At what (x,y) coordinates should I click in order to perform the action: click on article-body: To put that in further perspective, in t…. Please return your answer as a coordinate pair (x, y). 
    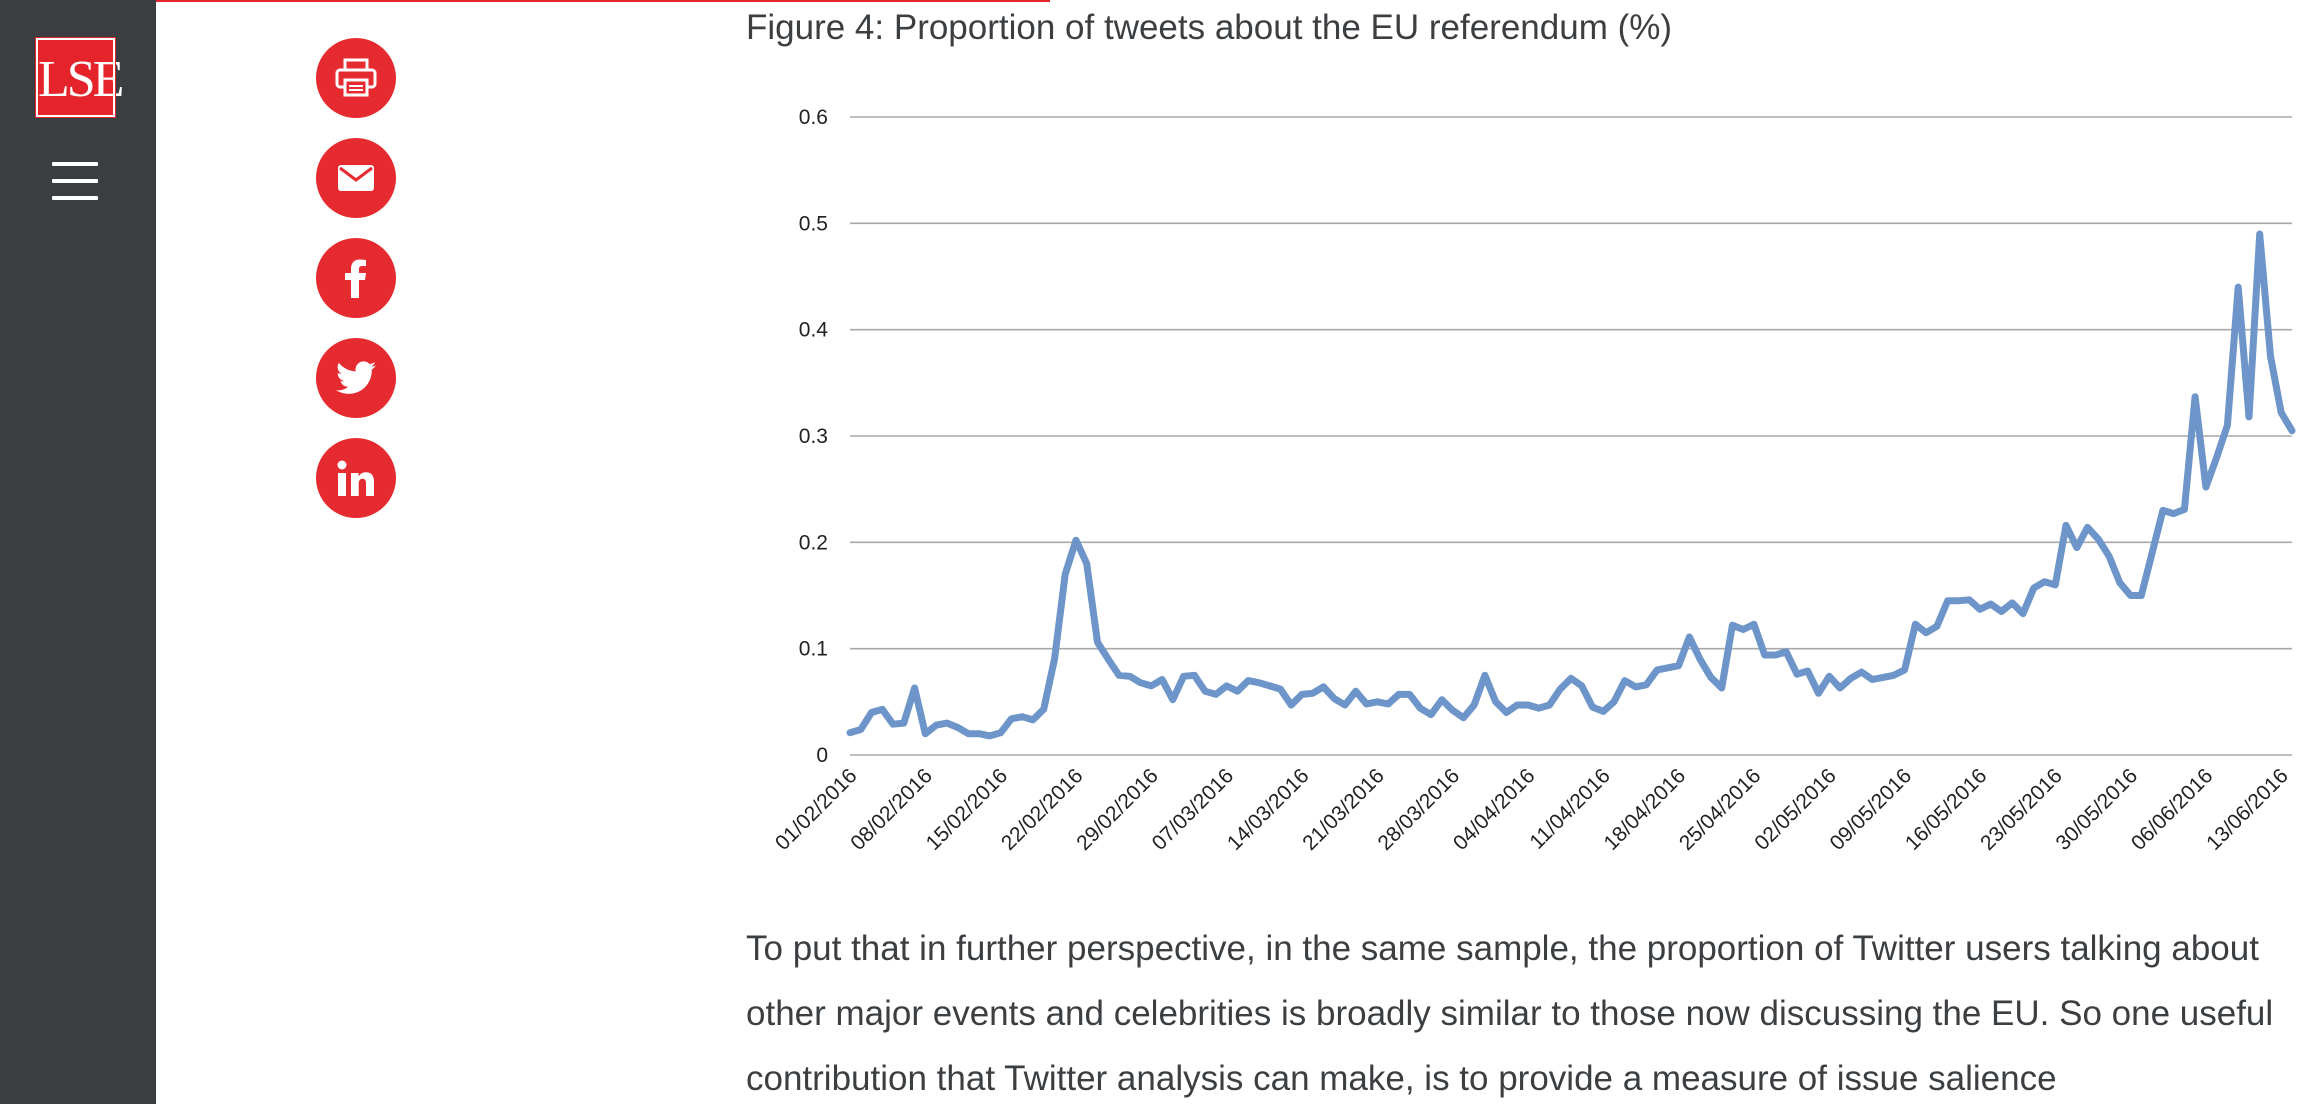
    Looking at the image, I should click on (1523, 1013).